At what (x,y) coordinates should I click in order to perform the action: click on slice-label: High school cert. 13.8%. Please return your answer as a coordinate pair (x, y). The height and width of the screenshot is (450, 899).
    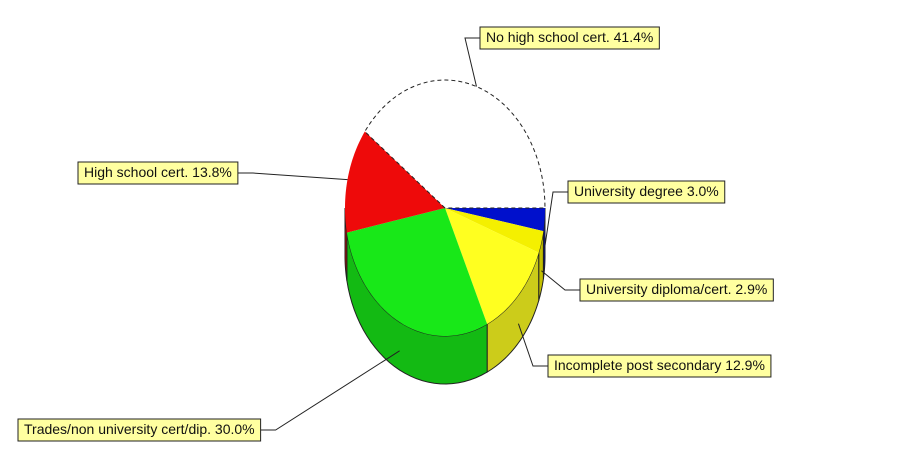
    Looking at the image, I should click on (158, 173).